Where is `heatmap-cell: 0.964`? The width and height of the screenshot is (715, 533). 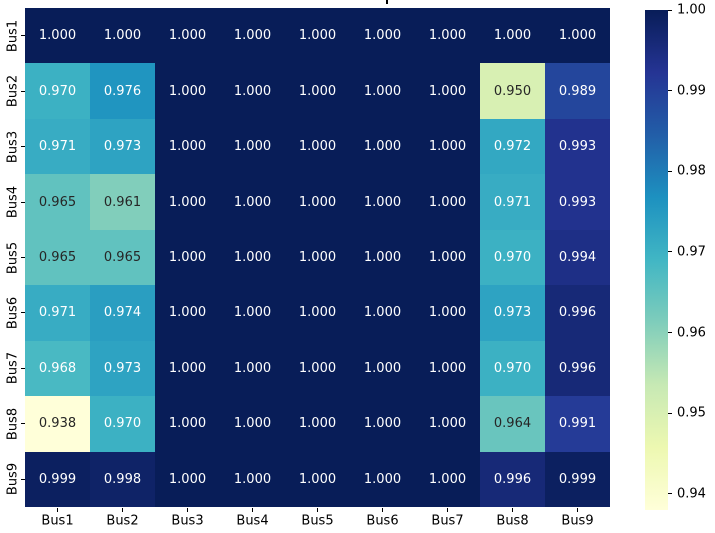 heatmap-cell: 0.964 is located at coordinates (512, 424).